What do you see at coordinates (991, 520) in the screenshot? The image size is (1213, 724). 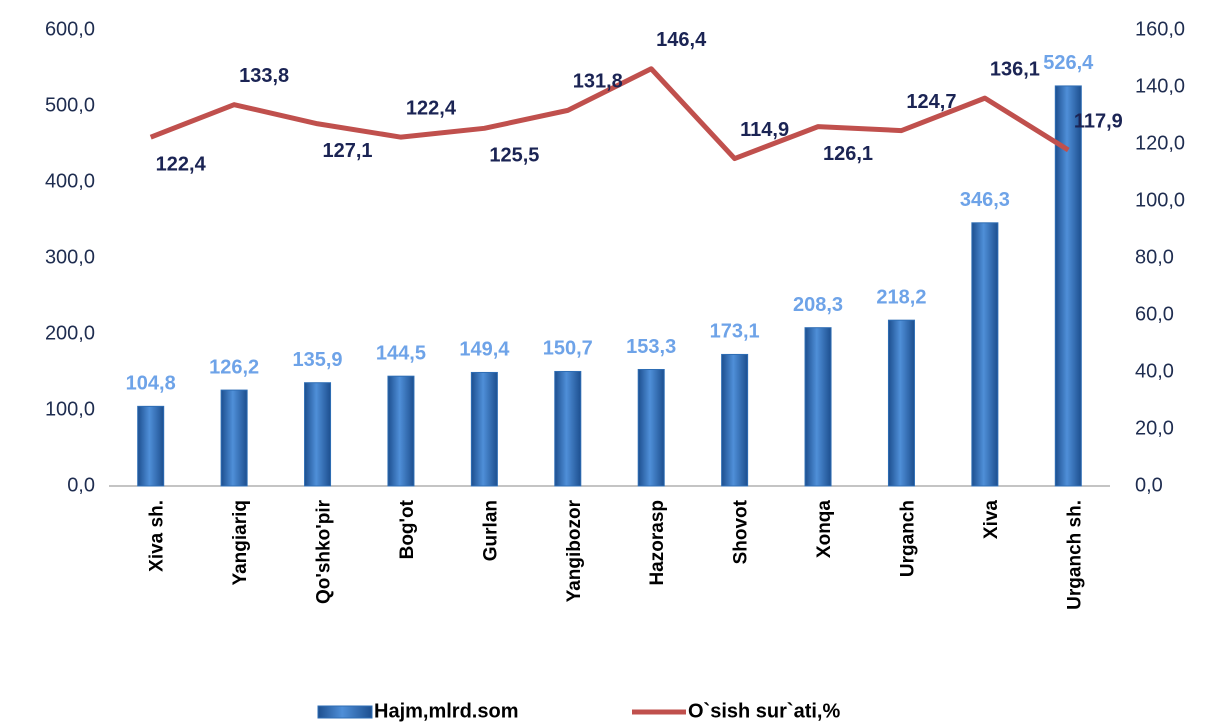 I see `x-tick-label: Xiva` at bounding box center [991, 520].